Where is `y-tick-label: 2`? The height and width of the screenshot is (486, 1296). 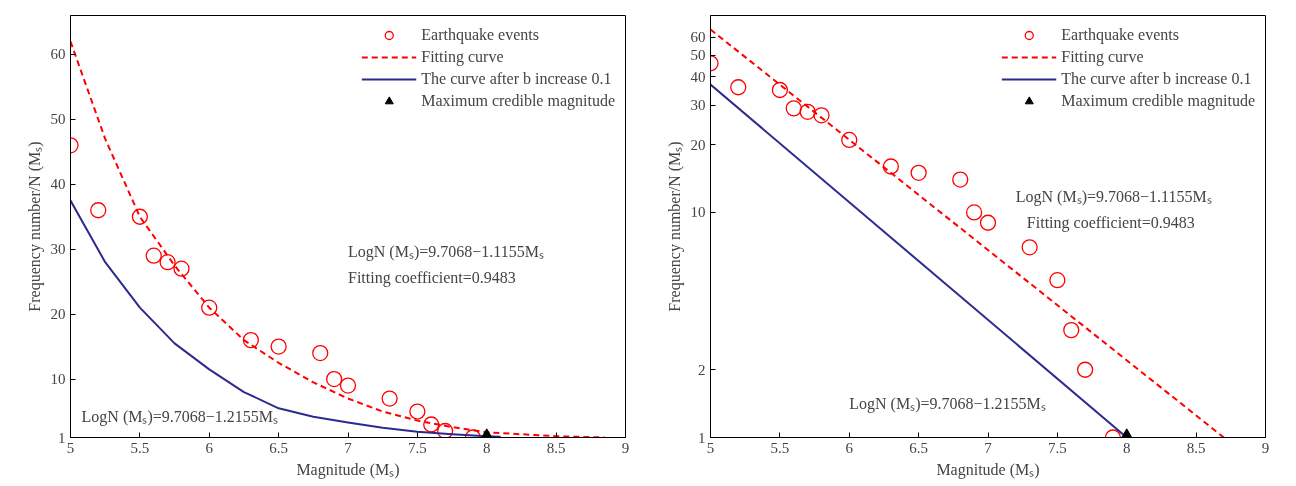 y-tick-label: 2 is located at coordinates (702, 369).